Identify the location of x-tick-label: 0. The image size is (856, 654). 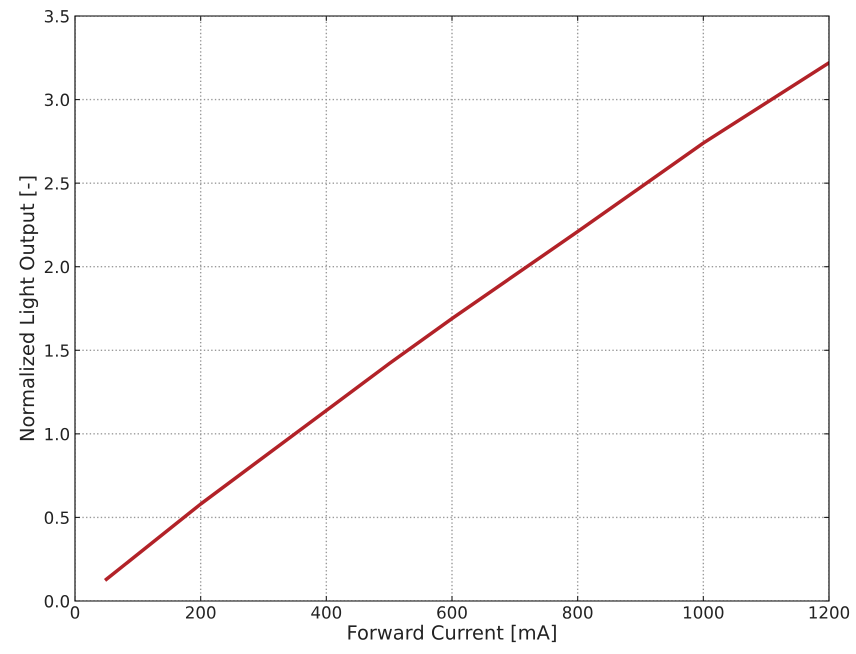
(75, 612).